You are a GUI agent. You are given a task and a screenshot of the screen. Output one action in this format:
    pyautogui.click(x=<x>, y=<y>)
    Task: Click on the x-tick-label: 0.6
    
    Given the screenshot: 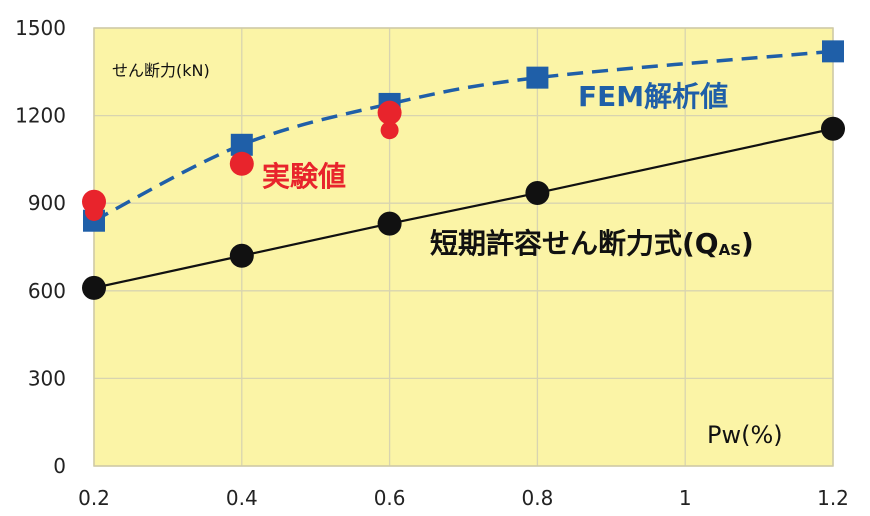 What is the action you would take?
    pyautogui.click(x=390, y=498)
    